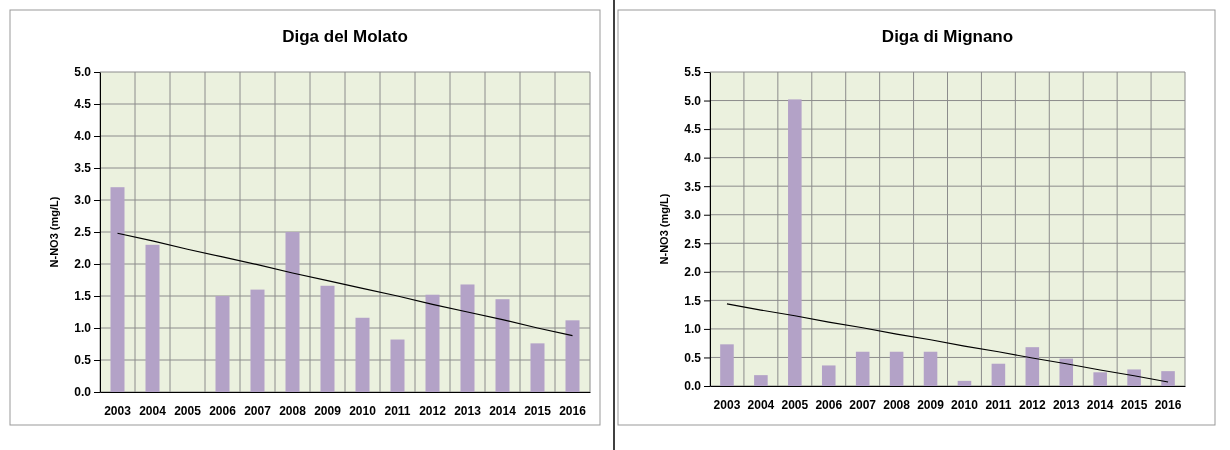 This screenshot has height=450, width=1230. What do you see at coordinates (947, 36) in the screenshot?
I see `chart-title: Diga di Mignano` at bounding box center [947, 36].